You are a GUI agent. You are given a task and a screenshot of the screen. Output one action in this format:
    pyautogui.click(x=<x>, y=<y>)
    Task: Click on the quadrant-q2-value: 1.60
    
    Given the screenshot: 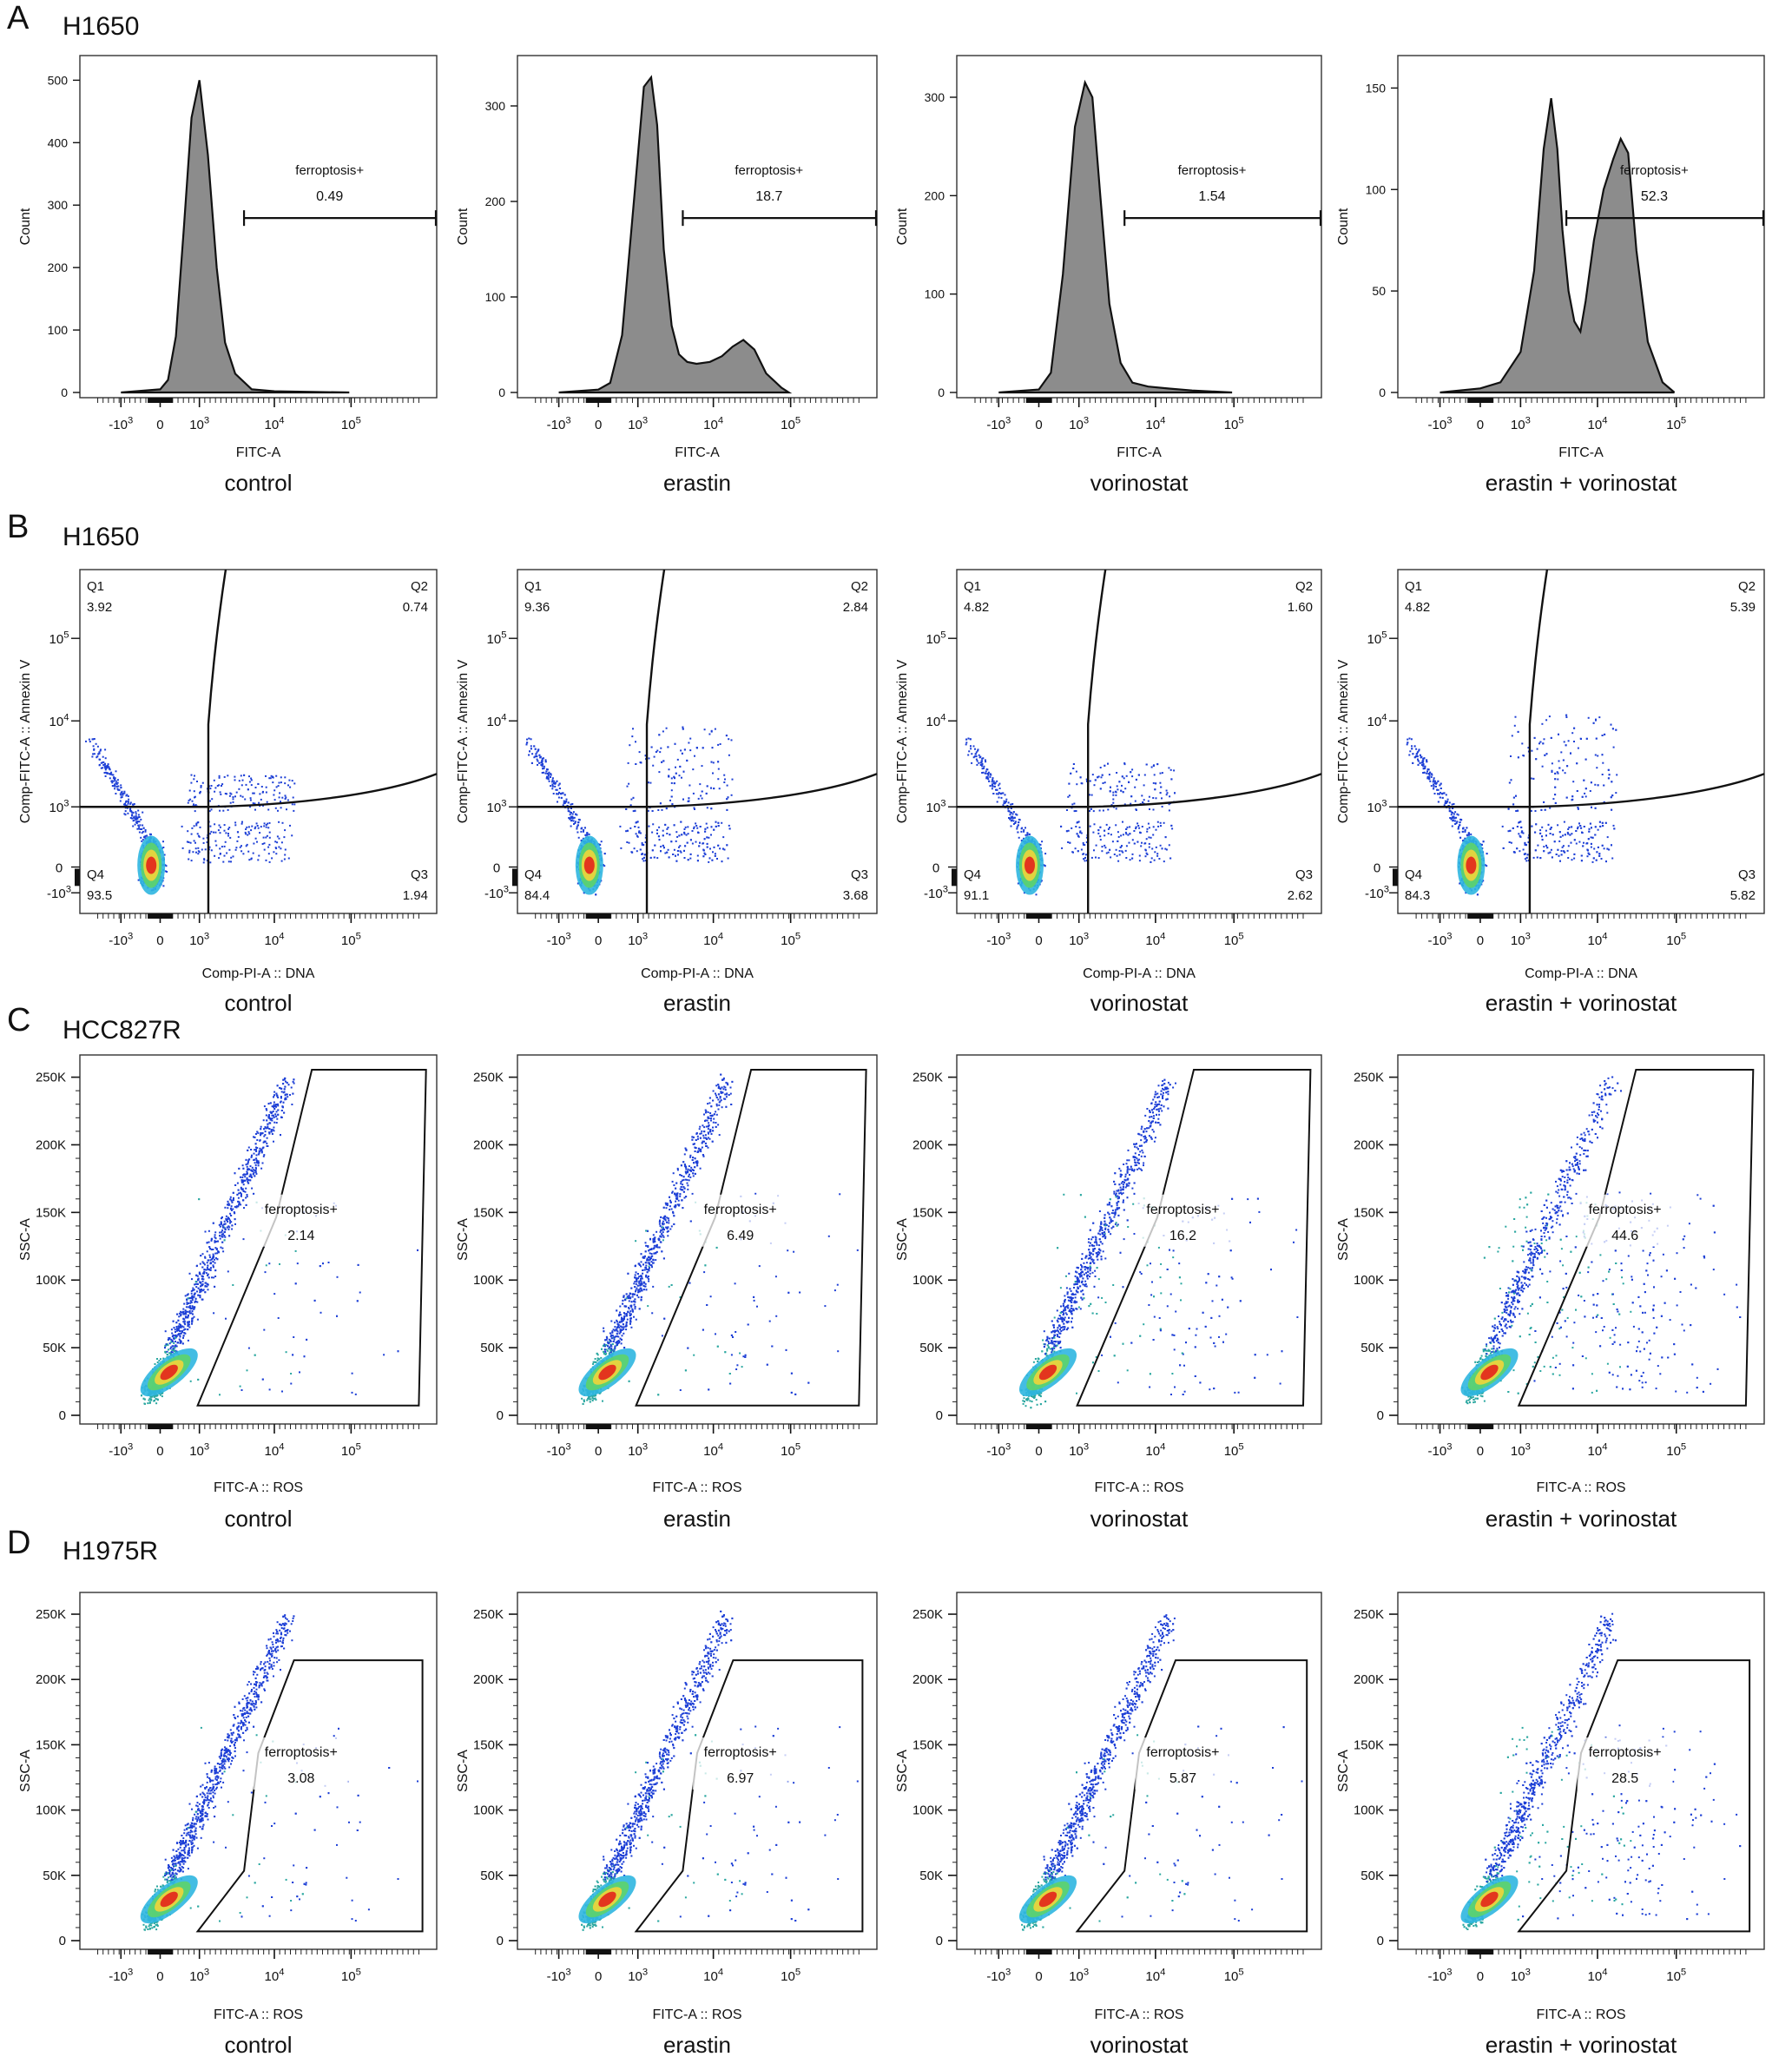 What is the action you would take?
    pyautogui.click(x=1300, y=607)
    